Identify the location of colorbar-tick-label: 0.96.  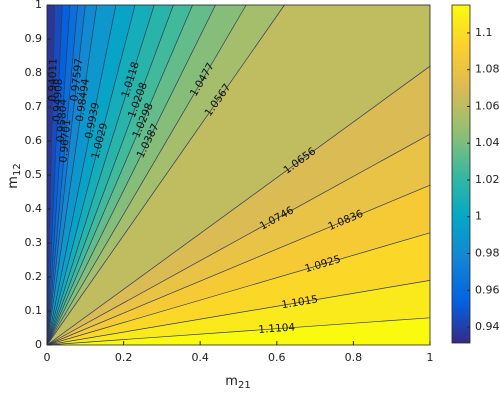
(487, 289).